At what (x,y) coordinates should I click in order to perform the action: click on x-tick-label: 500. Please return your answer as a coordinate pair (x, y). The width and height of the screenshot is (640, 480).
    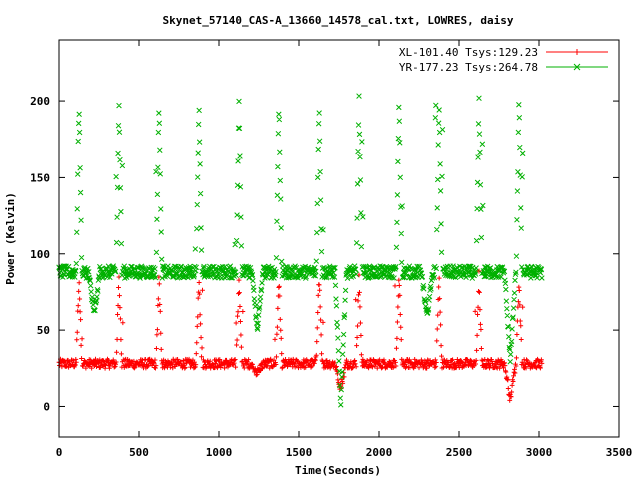
    Looking at the image, I should click on (139, 452).